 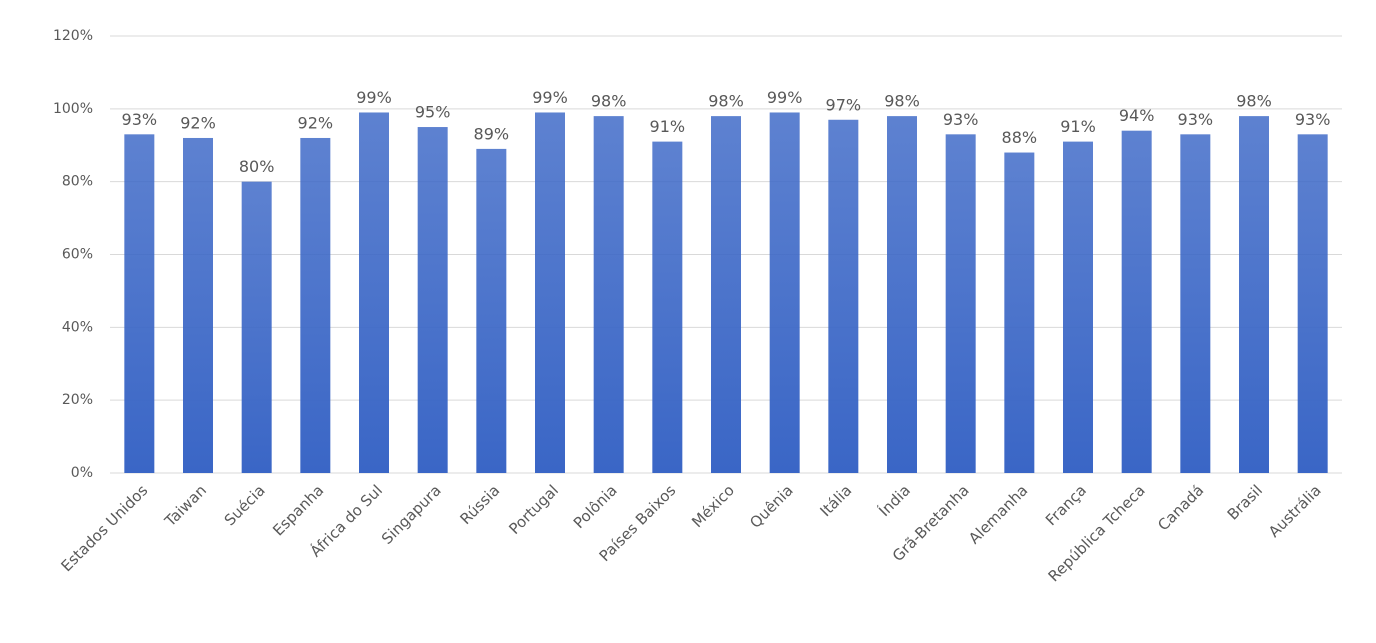 What do you see at coordinates (77, 182) in the screenshot?
I see `y-tick-label: 80%` at bounding box center [77, 182].